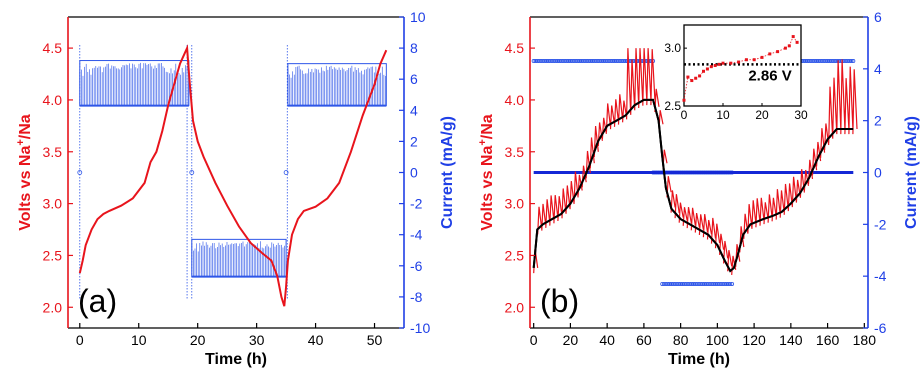 This screenshot has width=924, height=376. I want to click on x-tick-label: 40, so click(607, 340).